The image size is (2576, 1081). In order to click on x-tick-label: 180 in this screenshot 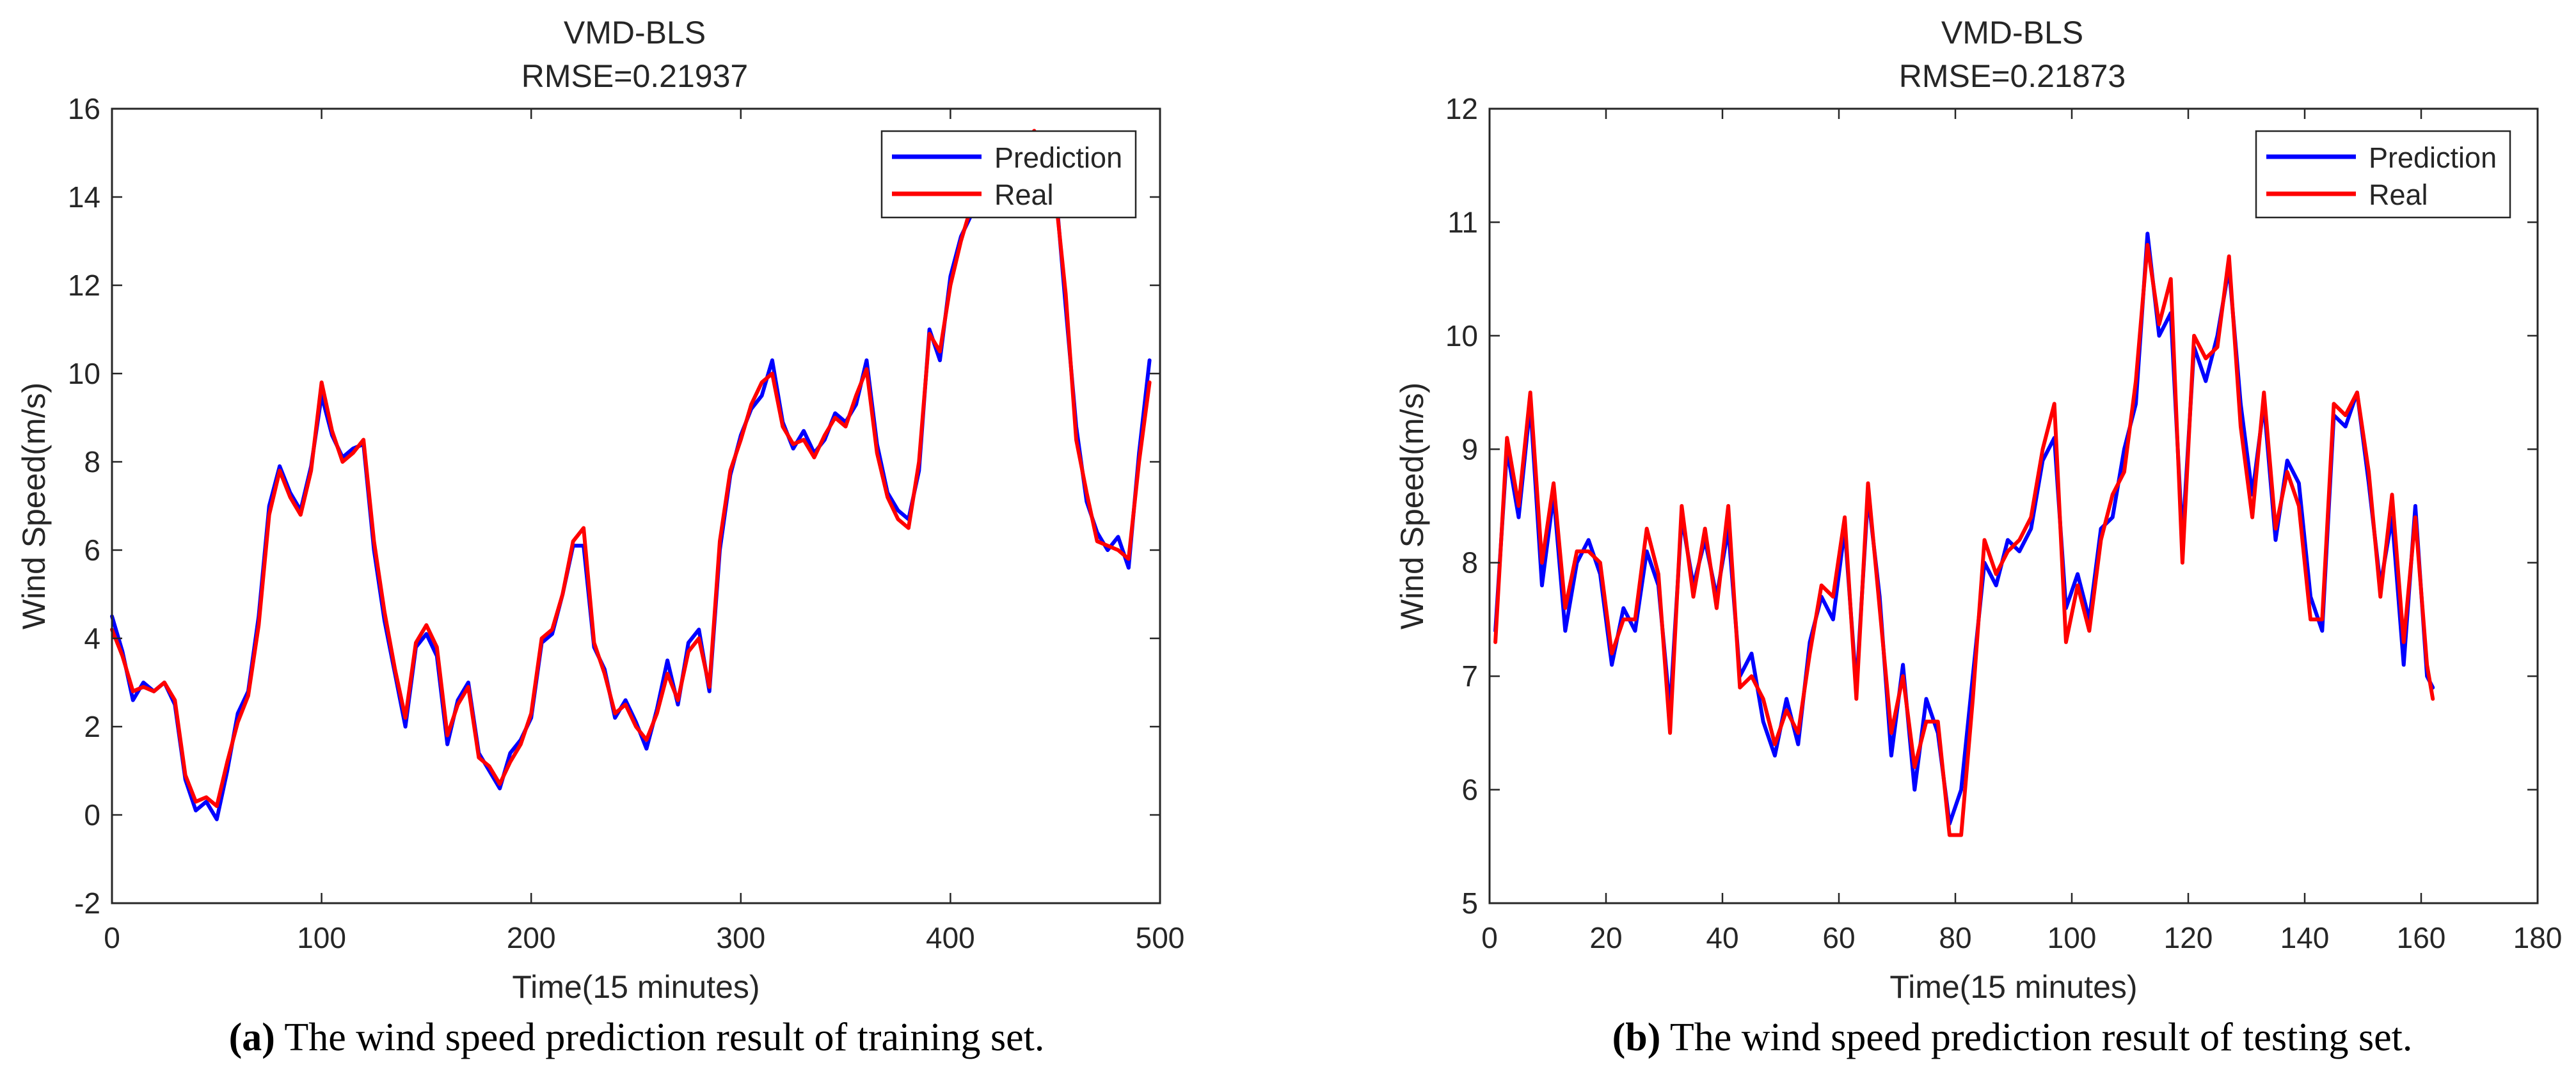, I will do `click(2538, 938)`.